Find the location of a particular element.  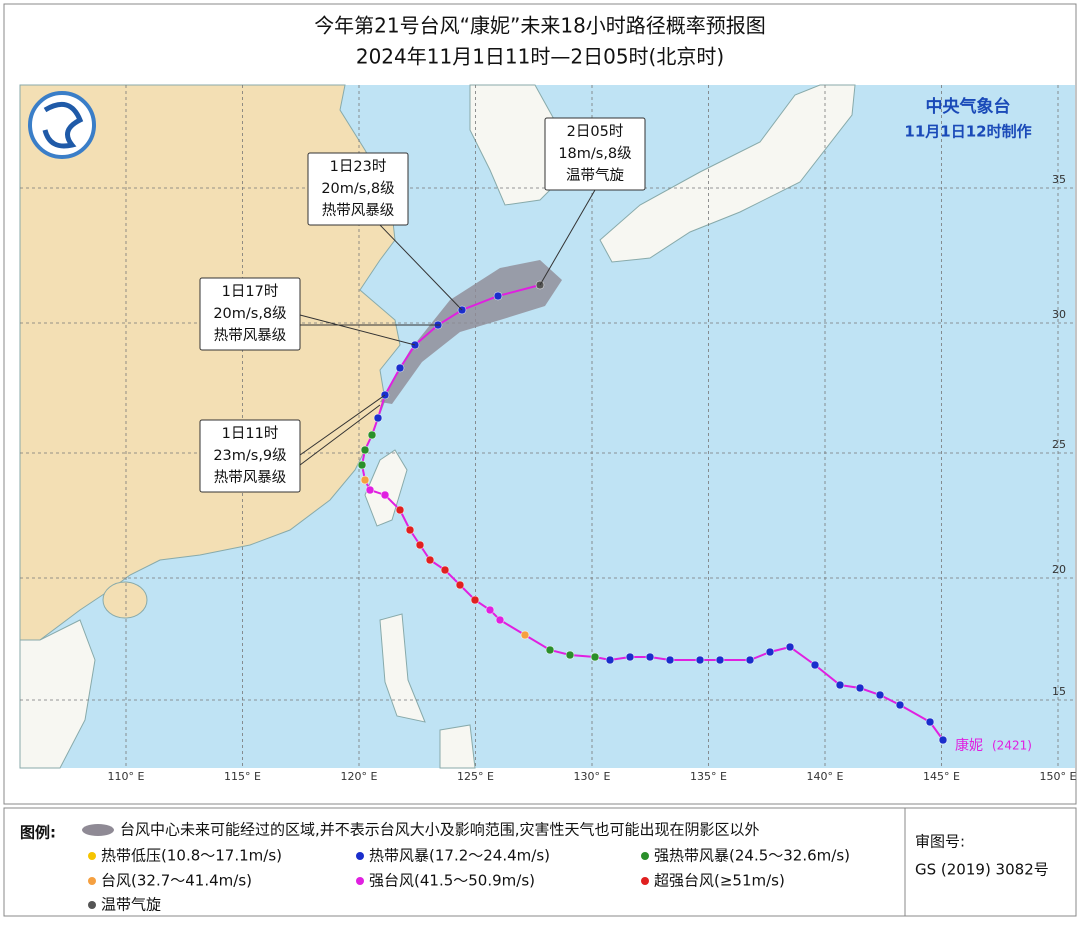

lon-label: 145° E is located at coordinates (941, 776).